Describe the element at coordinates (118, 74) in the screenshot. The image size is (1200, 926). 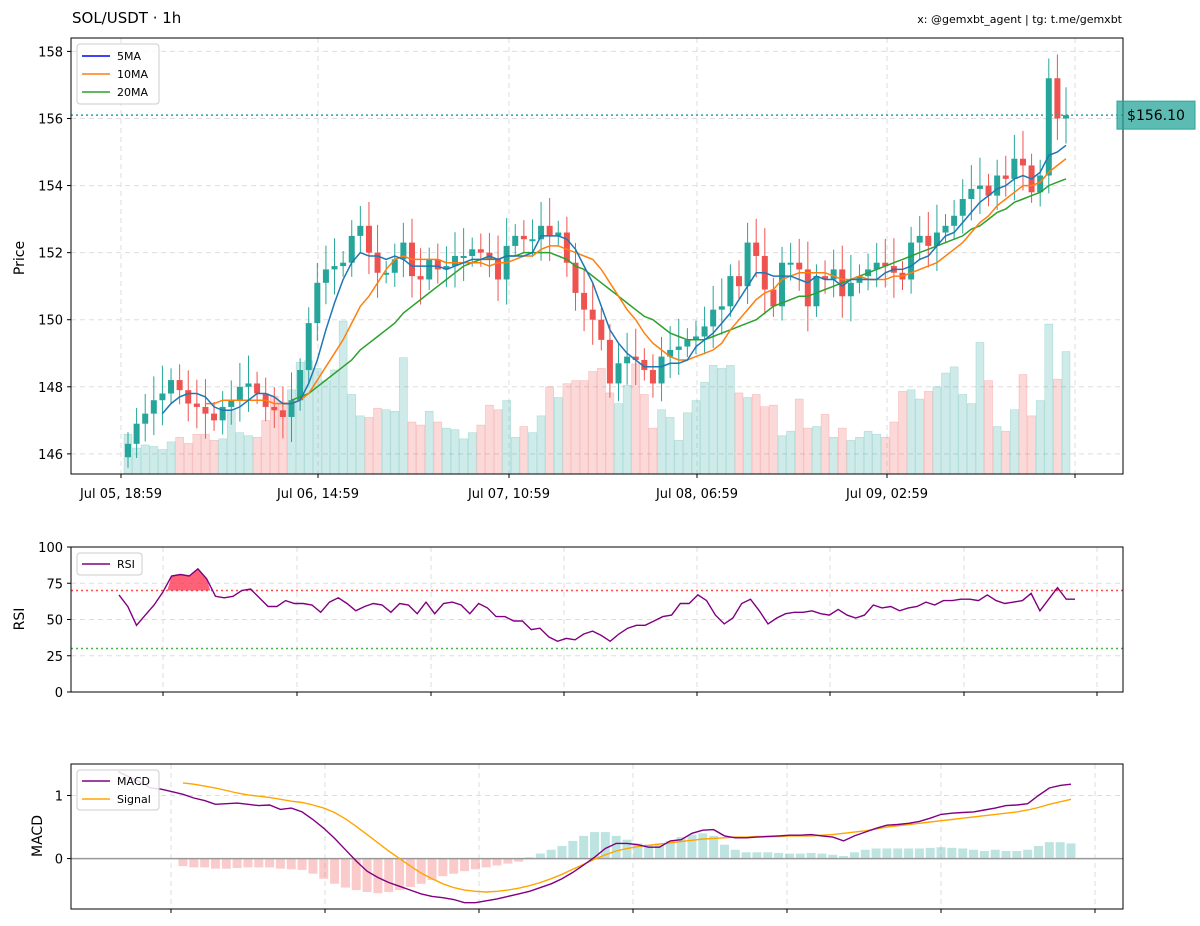
I see `price-legend-box` at that location.